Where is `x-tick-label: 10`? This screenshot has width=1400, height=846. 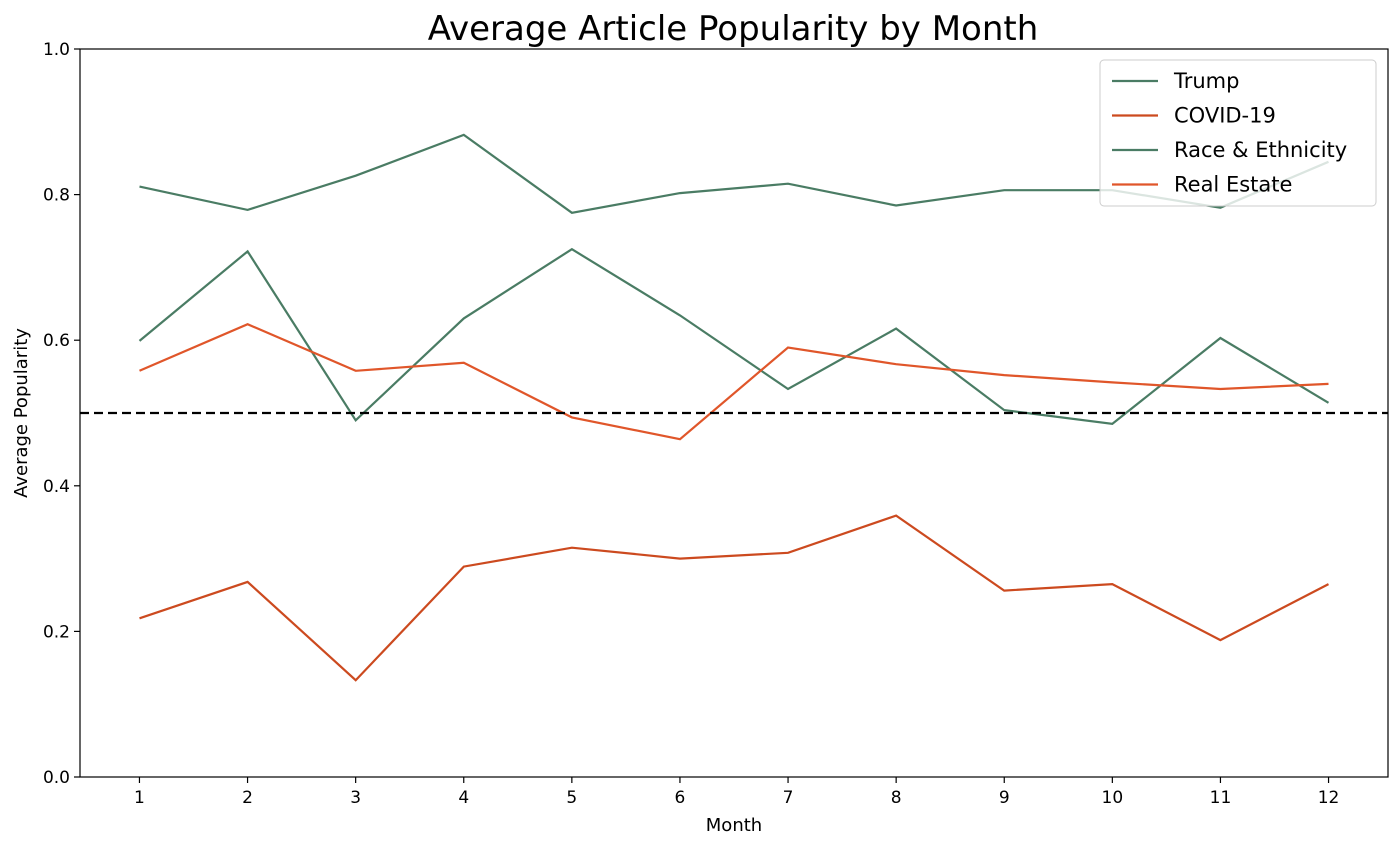 x-tick-label: 10 is located at coordinates (1113, 798).